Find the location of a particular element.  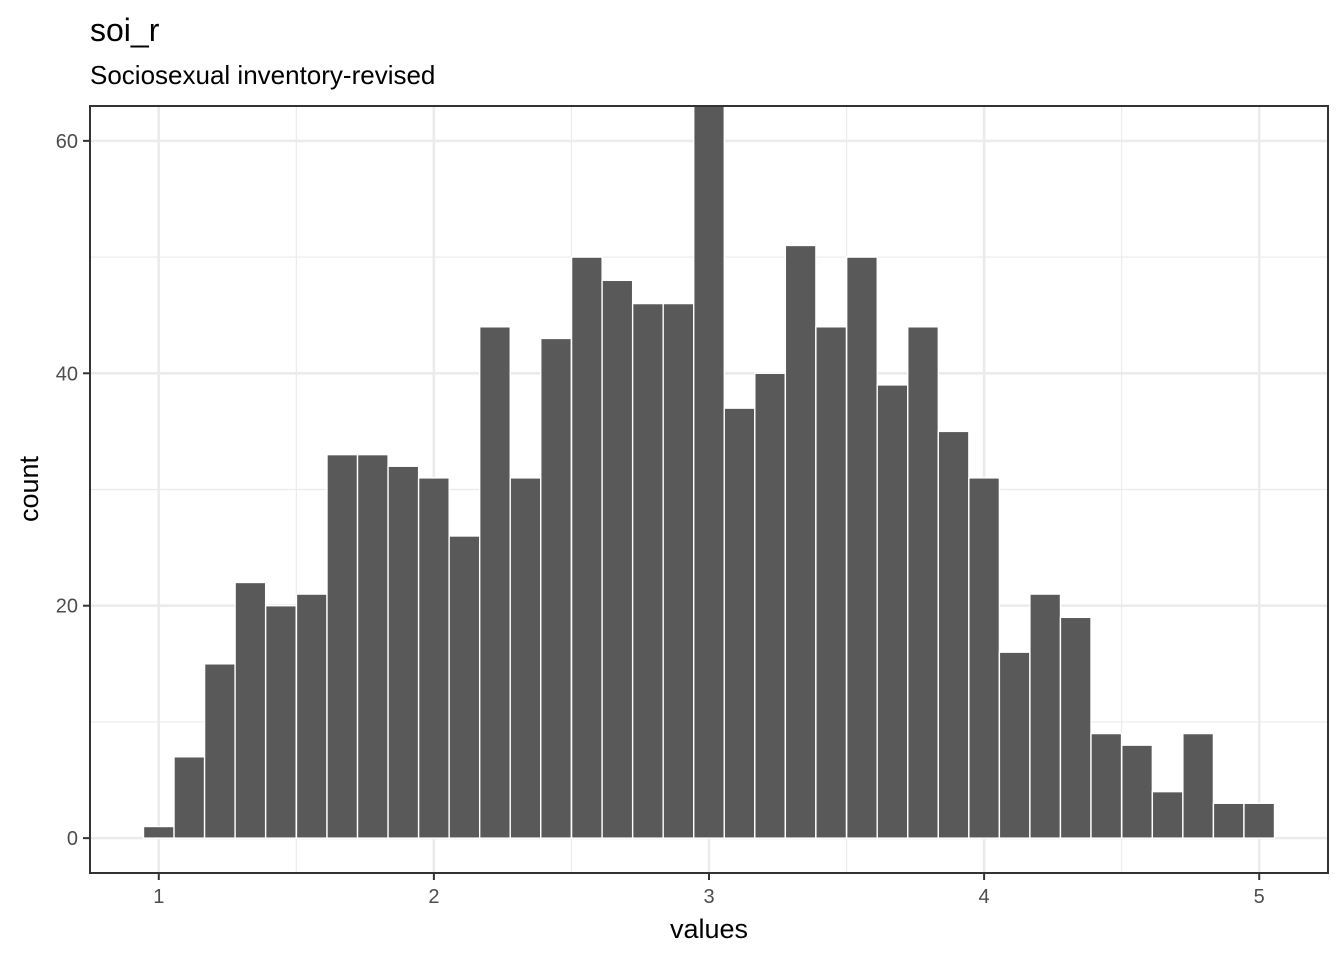

chart-subtitle: Sociosexual inventory-revised is located at coordinates (262, 75).